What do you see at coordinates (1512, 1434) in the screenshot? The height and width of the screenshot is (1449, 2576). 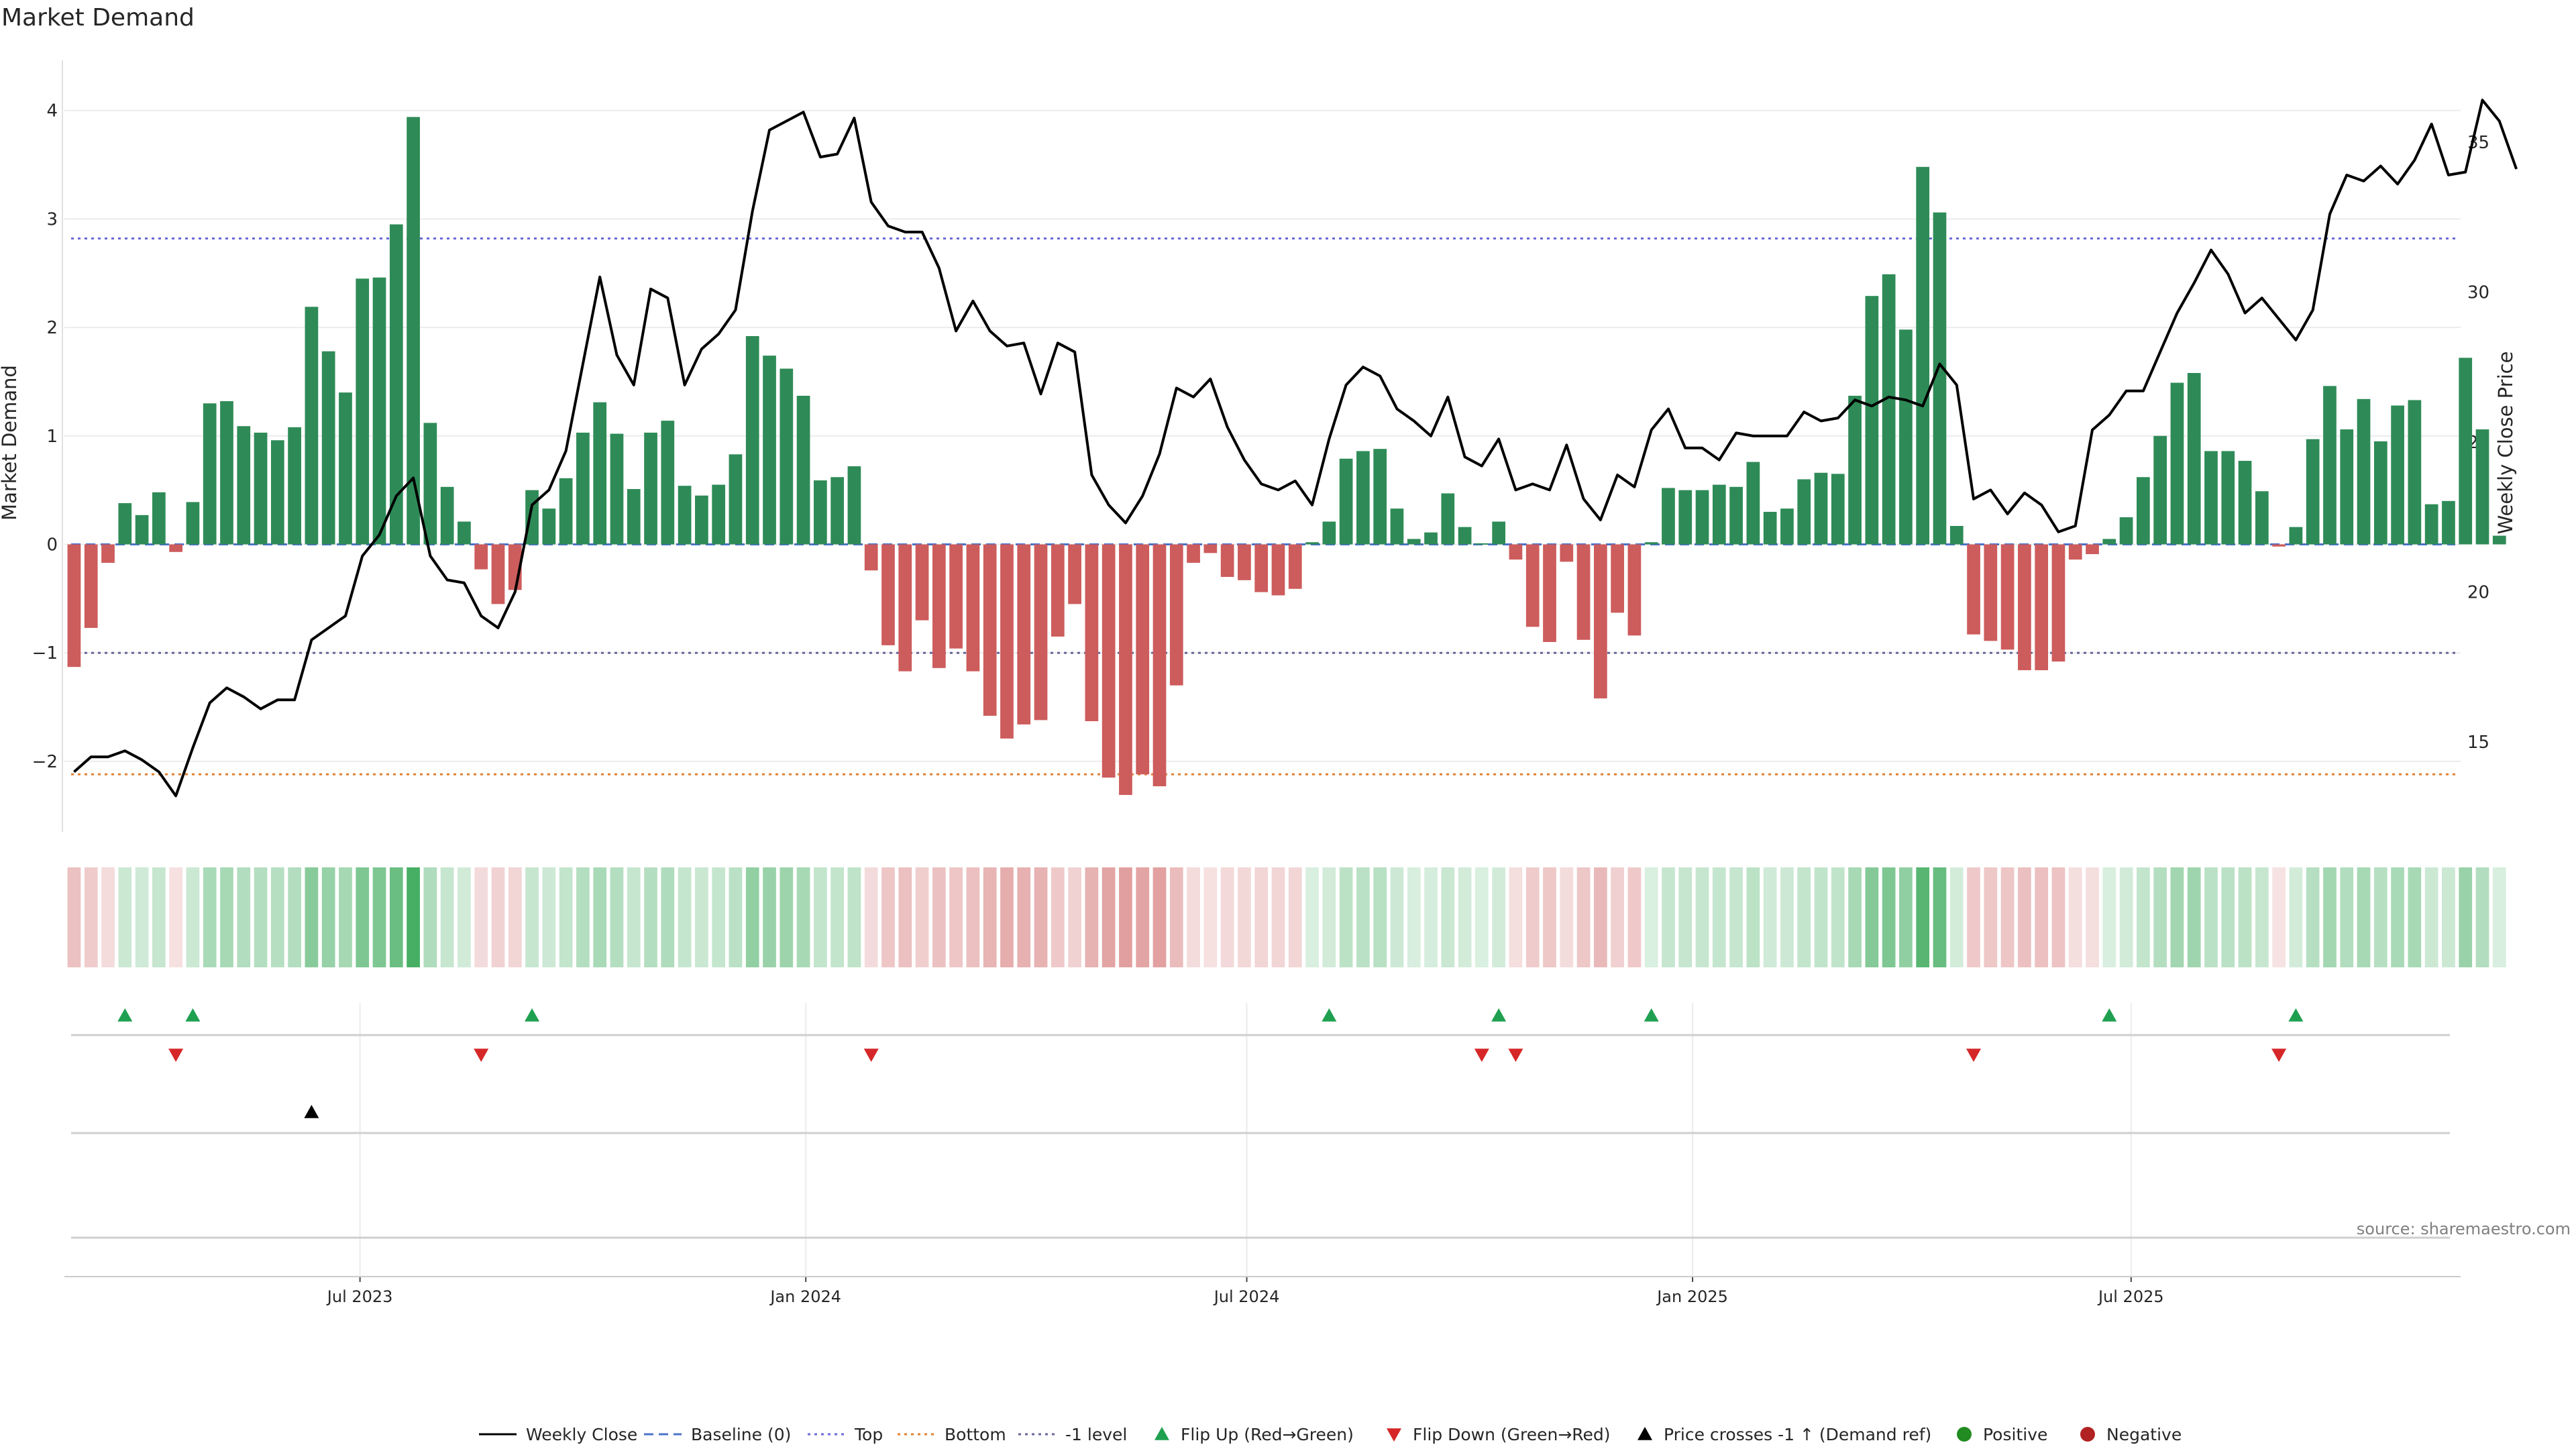 I see `legend-label: Flip Down (Green→Red)` at bounding box center [1512, 1434].